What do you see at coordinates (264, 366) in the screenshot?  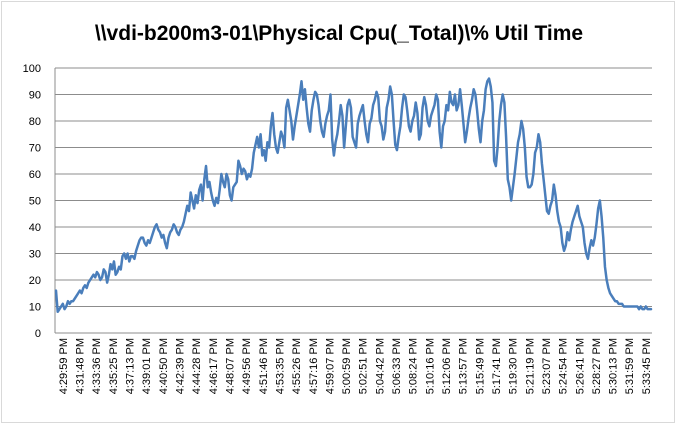 I see `x-tick-label: 4:51:46 PM` at bounding box center [264, 366].